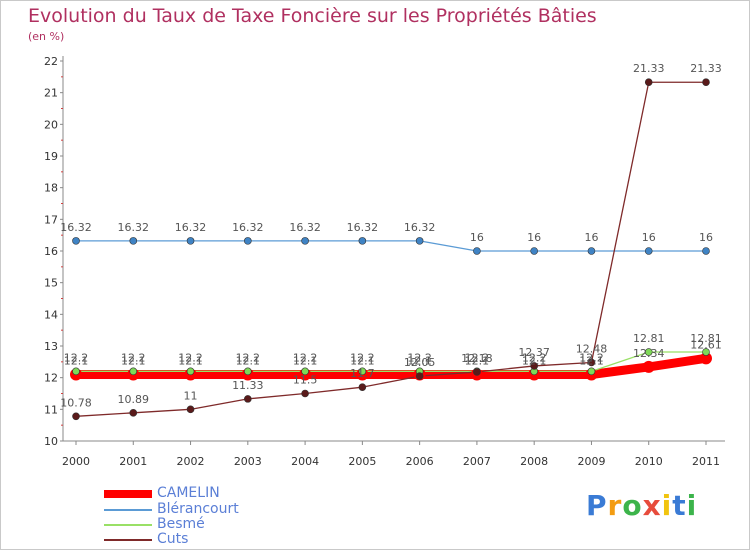 Image resolution: width=750 pixels, height=550 pixels. I want to click on data-label: 11, so click(191, 395).